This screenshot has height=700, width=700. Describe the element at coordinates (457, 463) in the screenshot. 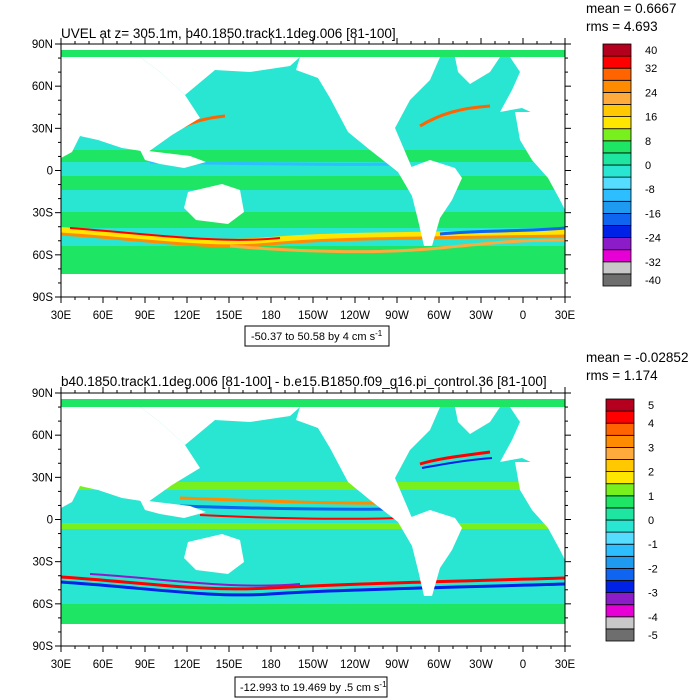

I see `gulf-stream-anomaly-blue` at that location.